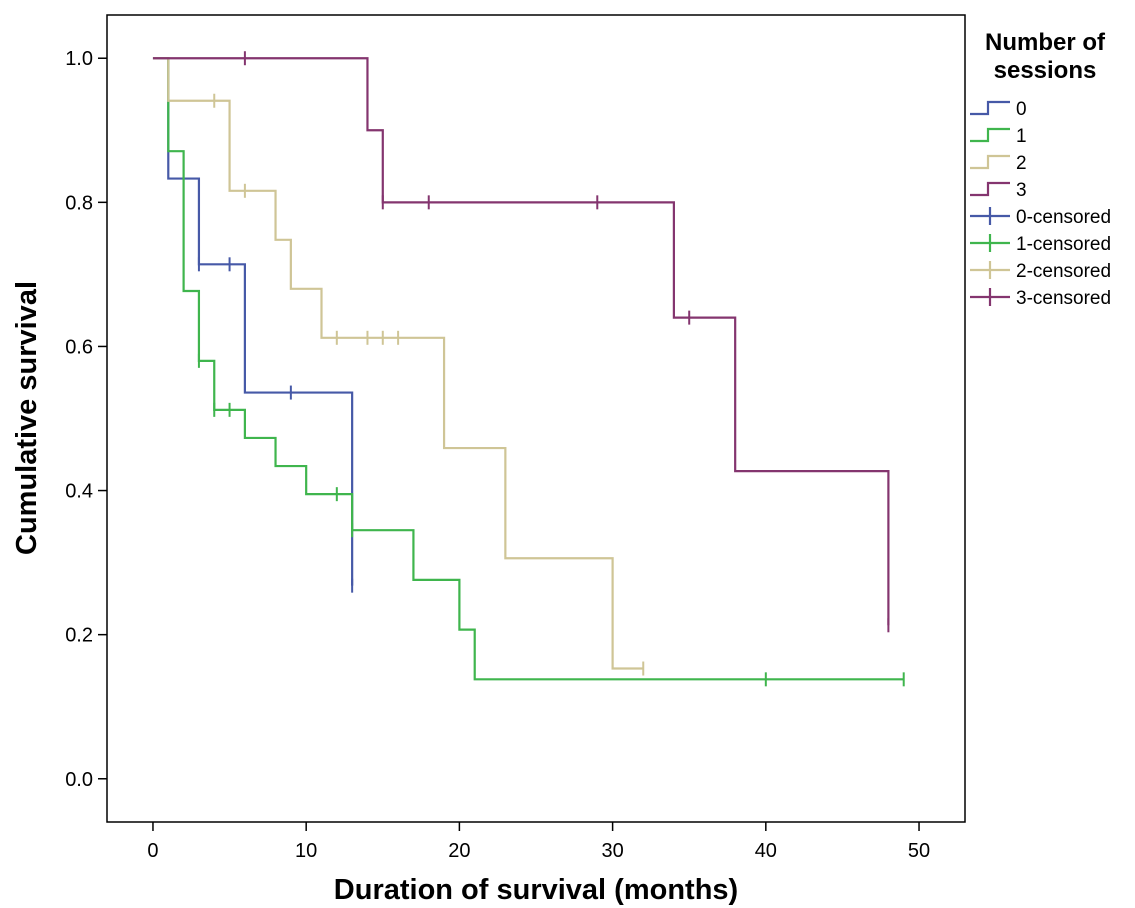 This screenshot has width=1135, height=908. I want to click on legend-label-0-censored: 0-censored, so click(1063, 217).